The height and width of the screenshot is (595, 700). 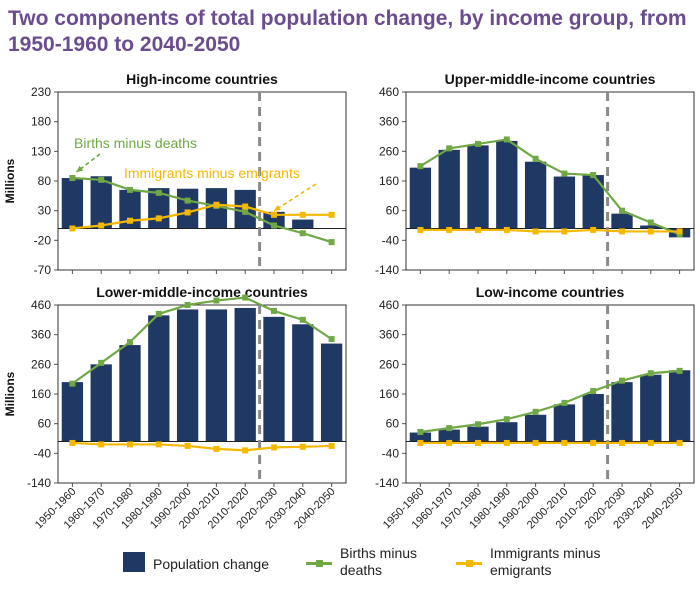 What do you see at coordinates (212, 173) in the screenshot?
I see `immigrants-annotation: Immigrants minus emigrants` at bounding box center [212, 173].